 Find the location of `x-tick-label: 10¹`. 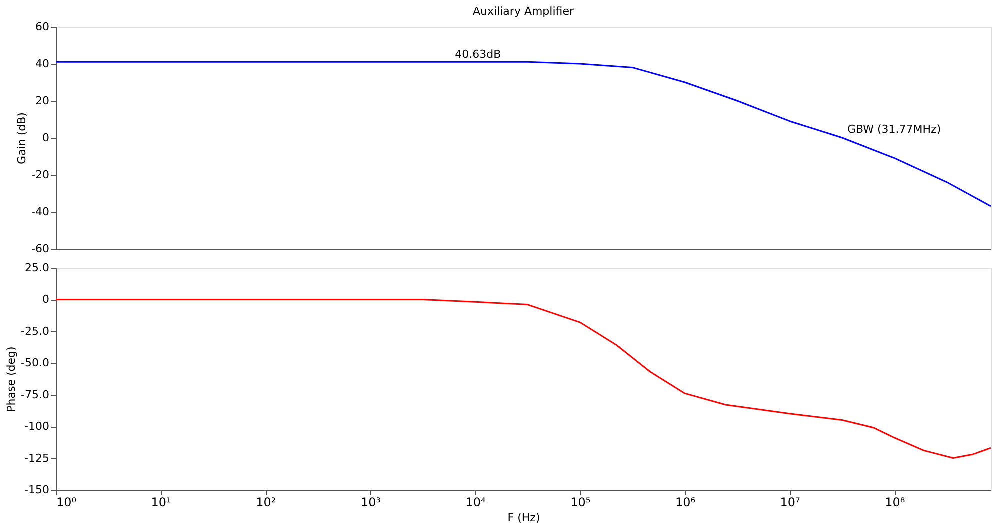

x-tick-label: 10¹ is located at coordinates (161, 503).